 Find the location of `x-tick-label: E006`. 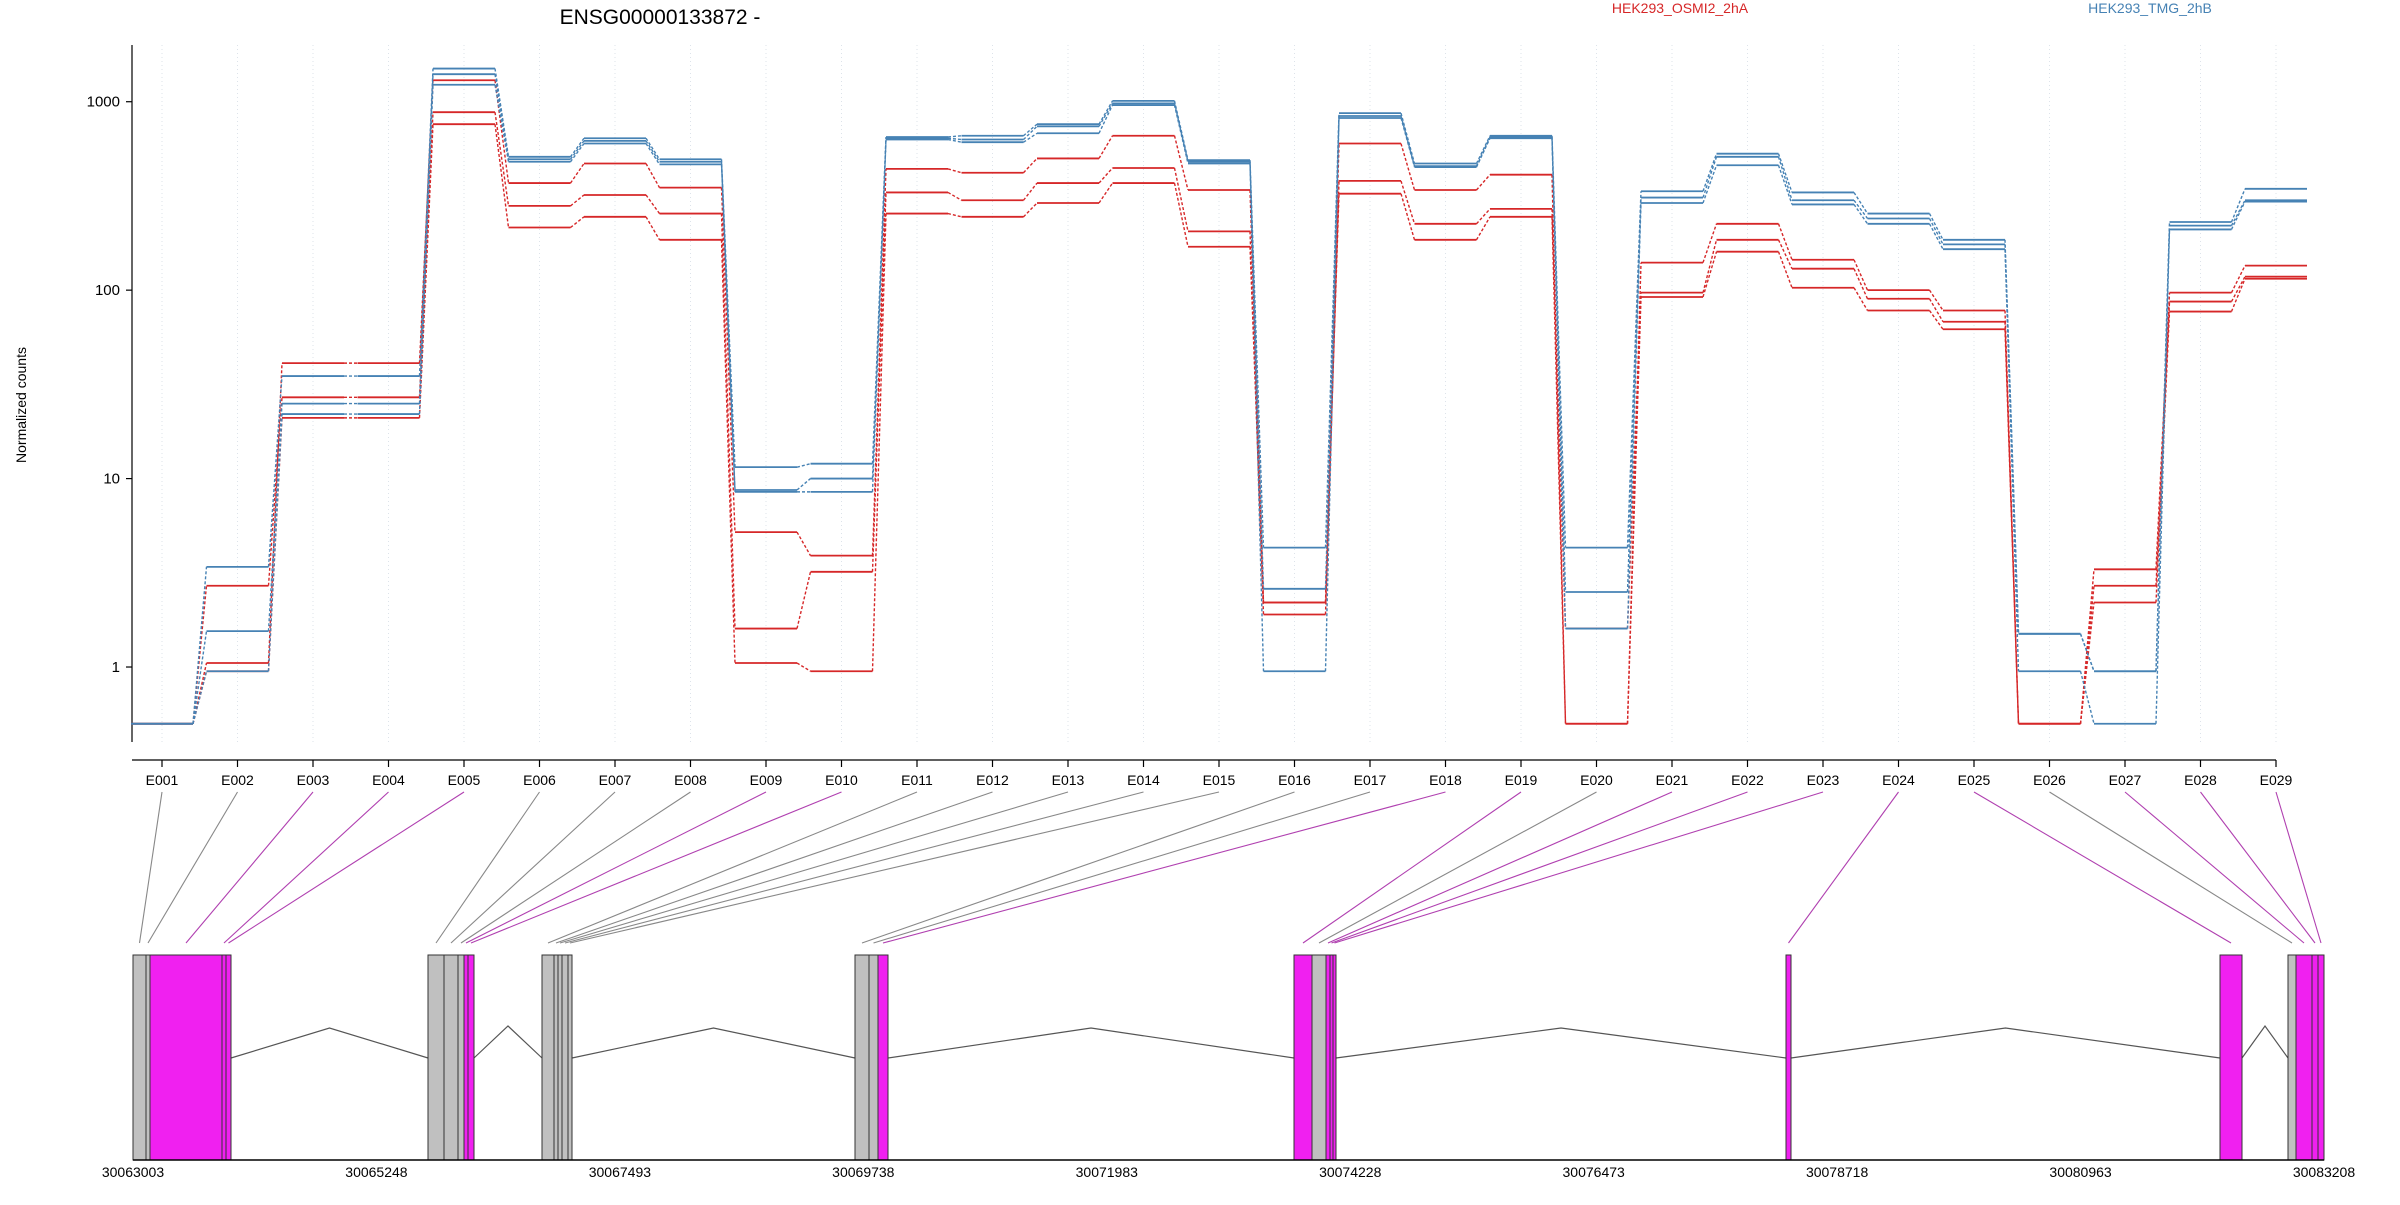

x-tick-label: E006 is located at coordinates (539, 780).